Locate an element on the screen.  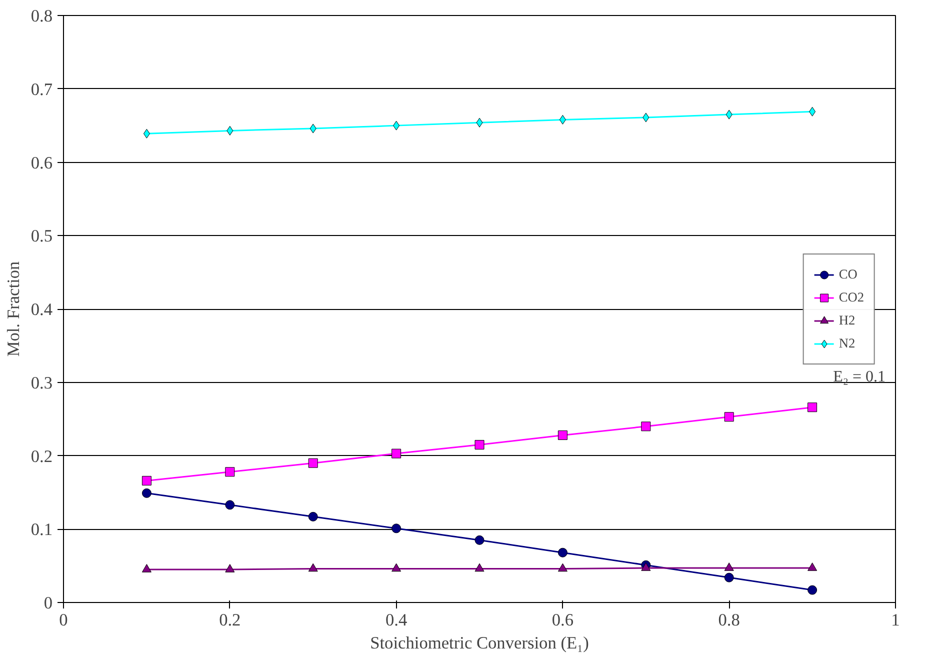
legend-label: N2 is located at coordinates (847, 343).